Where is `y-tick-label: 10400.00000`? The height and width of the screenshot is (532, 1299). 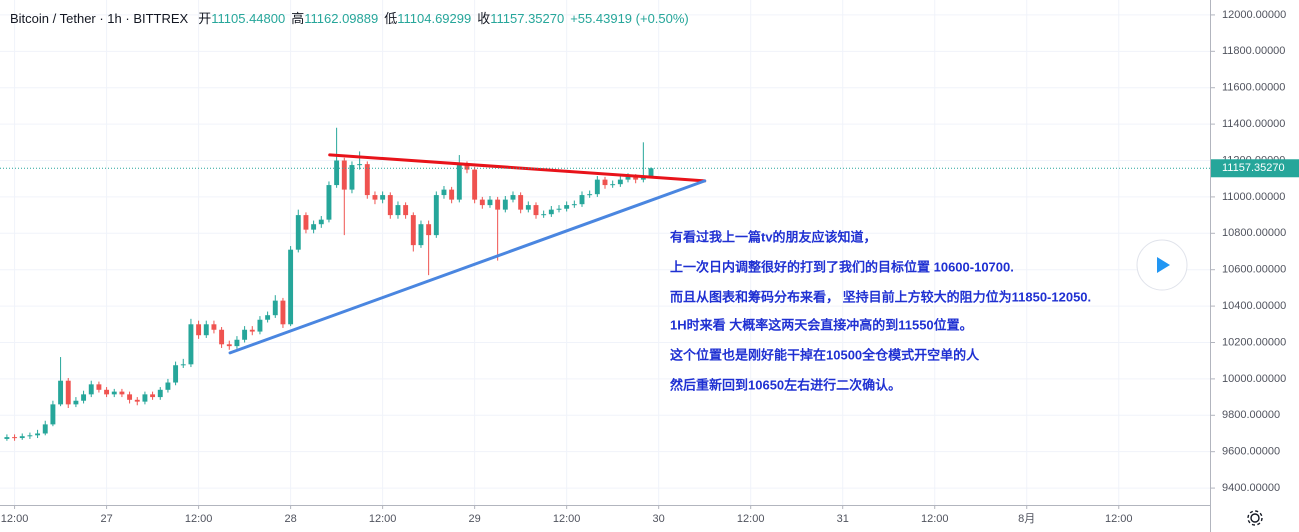 y-tick-label: 10400.00000 is located at coordinates (1254, 306).